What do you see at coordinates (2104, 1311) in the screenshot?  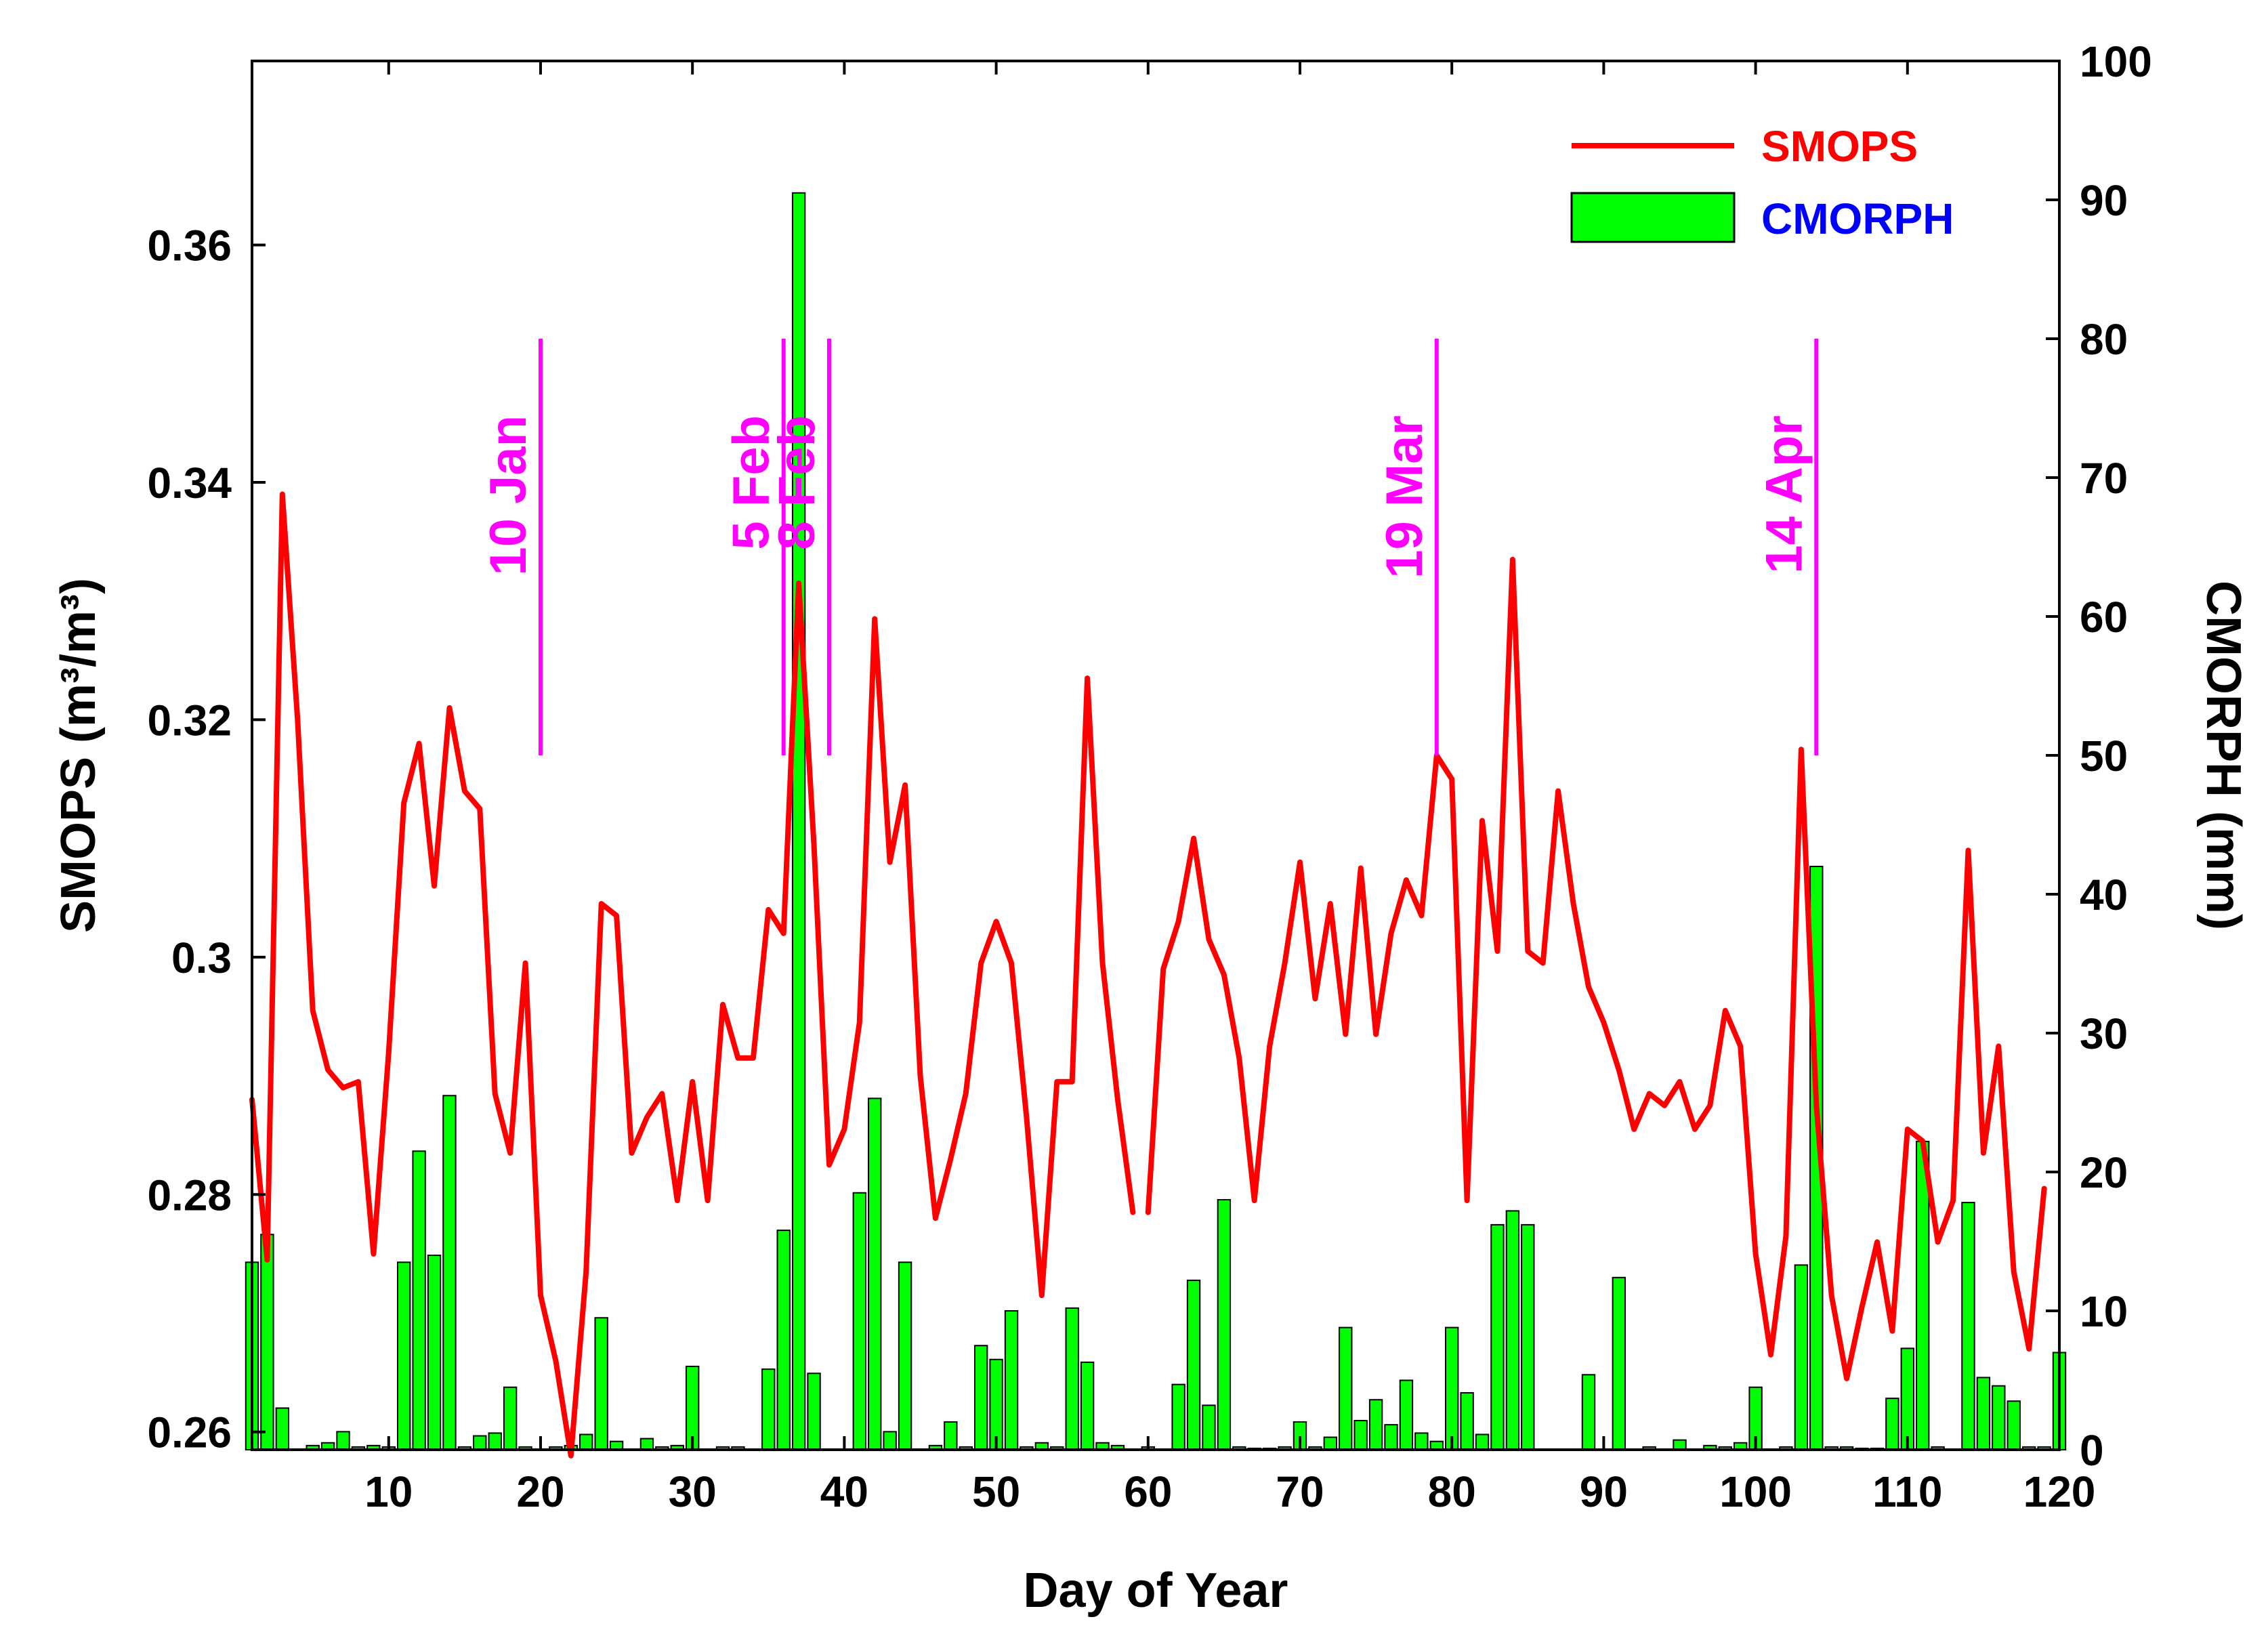 I see `y-right-tick-label: 10` at bounding box center [2104, 1311].